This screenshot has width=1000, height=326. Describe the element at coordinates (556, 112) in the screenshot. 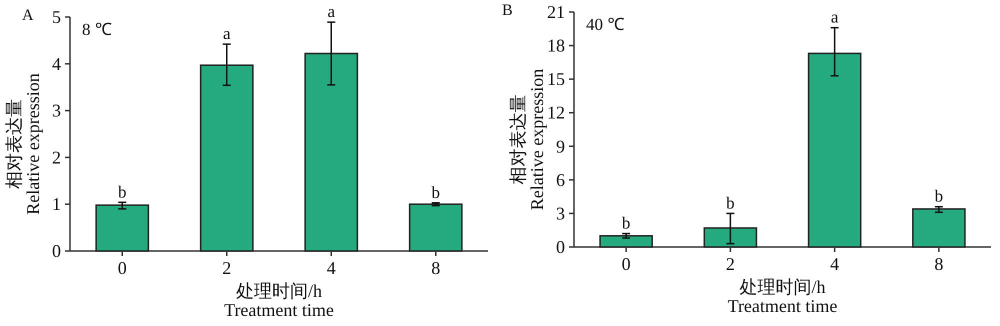

I see `y-tick-label: 12` at that location.